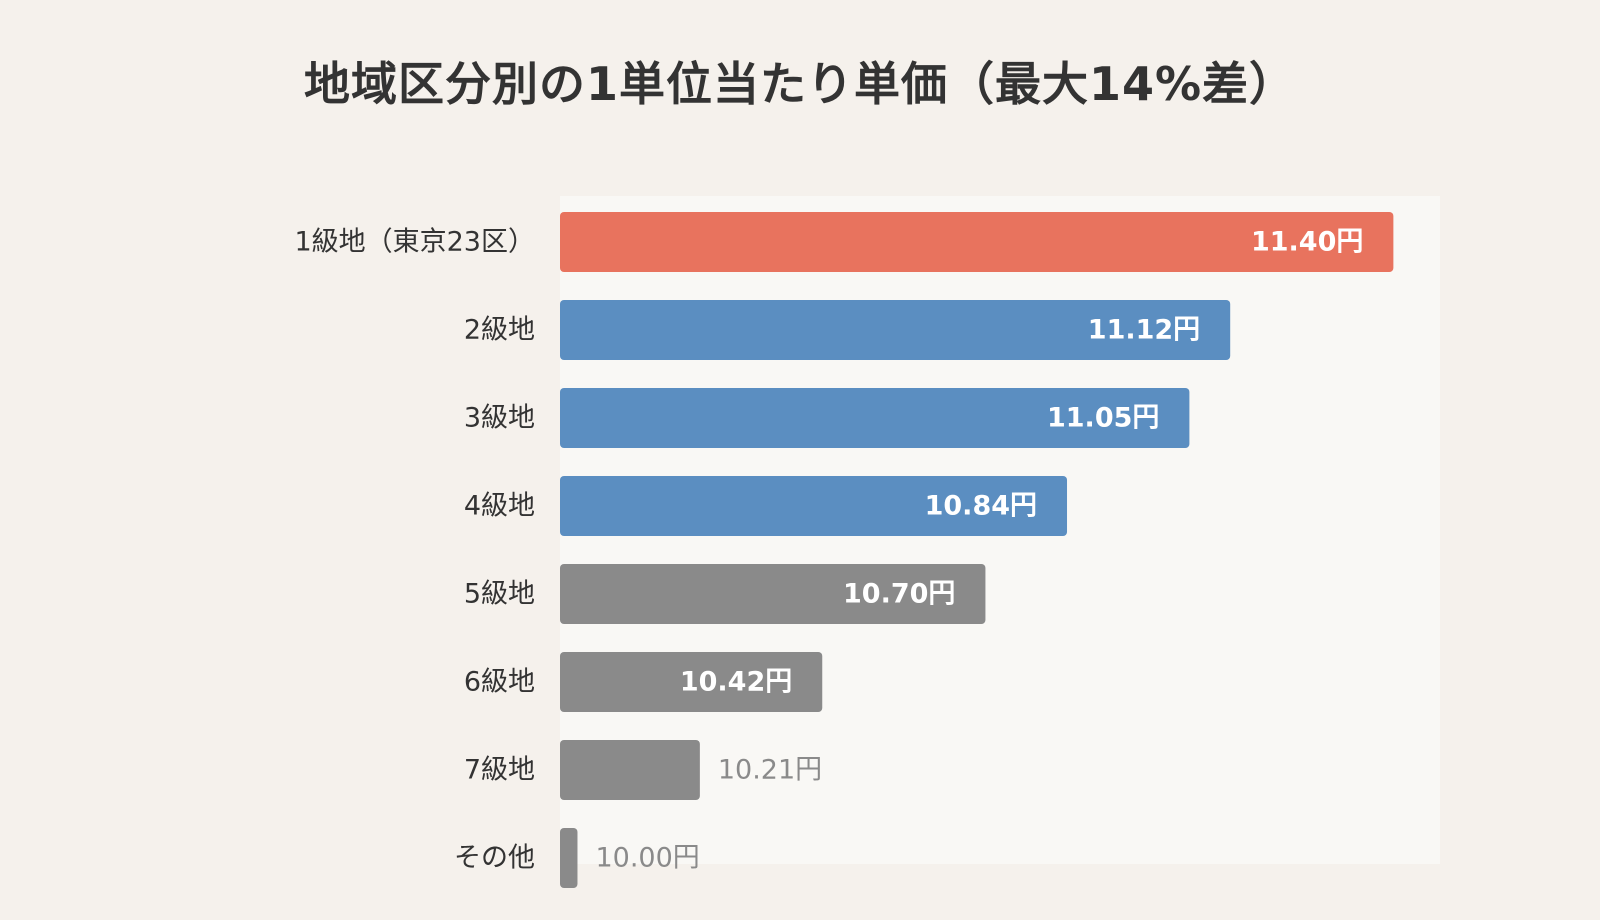  What do you see at coordinates (899, 594) in the screenshot?
I see `value-label: 10.70円` at bounding box center [899, 594].